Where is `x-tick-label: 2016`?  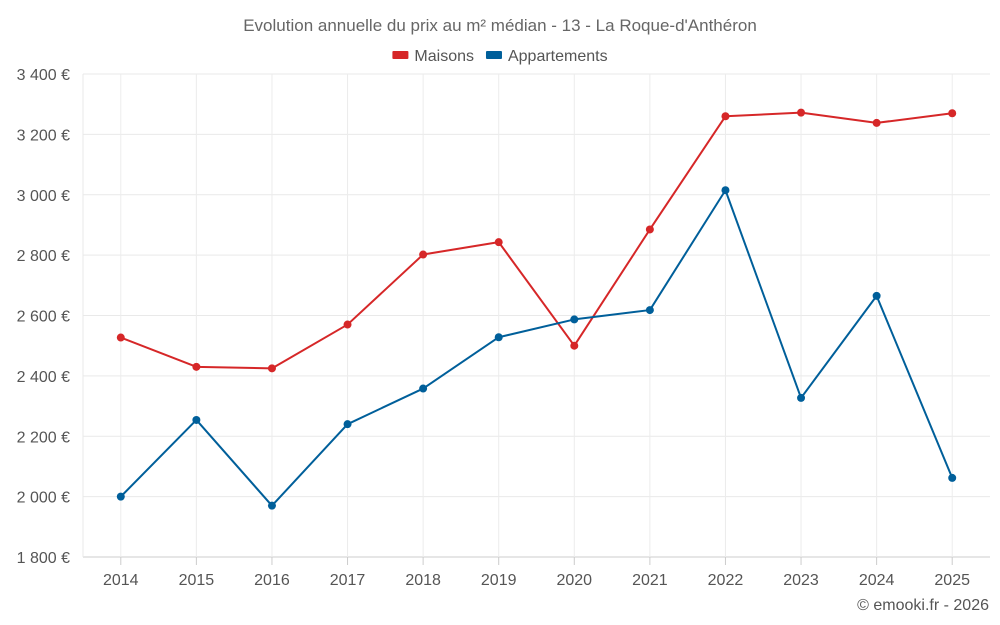 x-tick-label: 2016 is located at coordinates (272, 580).